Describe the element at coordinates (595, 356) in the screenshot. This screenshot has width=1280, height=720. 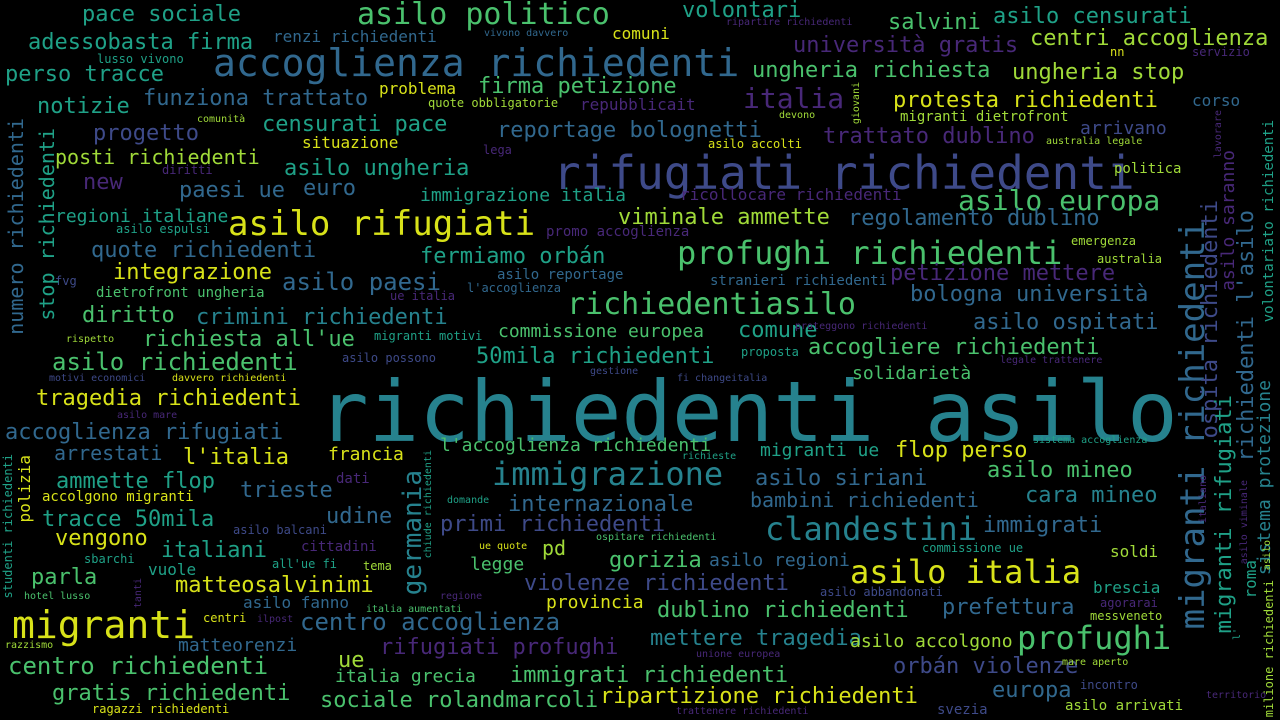
I see `cloud-word: 50mila richiedenti` at that location.